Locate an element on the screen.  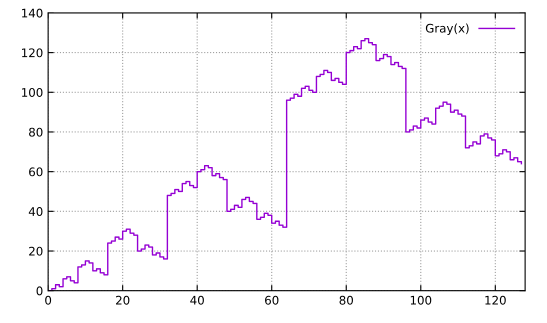
y-tick-label: 120 is located at coordinates (32, 53).